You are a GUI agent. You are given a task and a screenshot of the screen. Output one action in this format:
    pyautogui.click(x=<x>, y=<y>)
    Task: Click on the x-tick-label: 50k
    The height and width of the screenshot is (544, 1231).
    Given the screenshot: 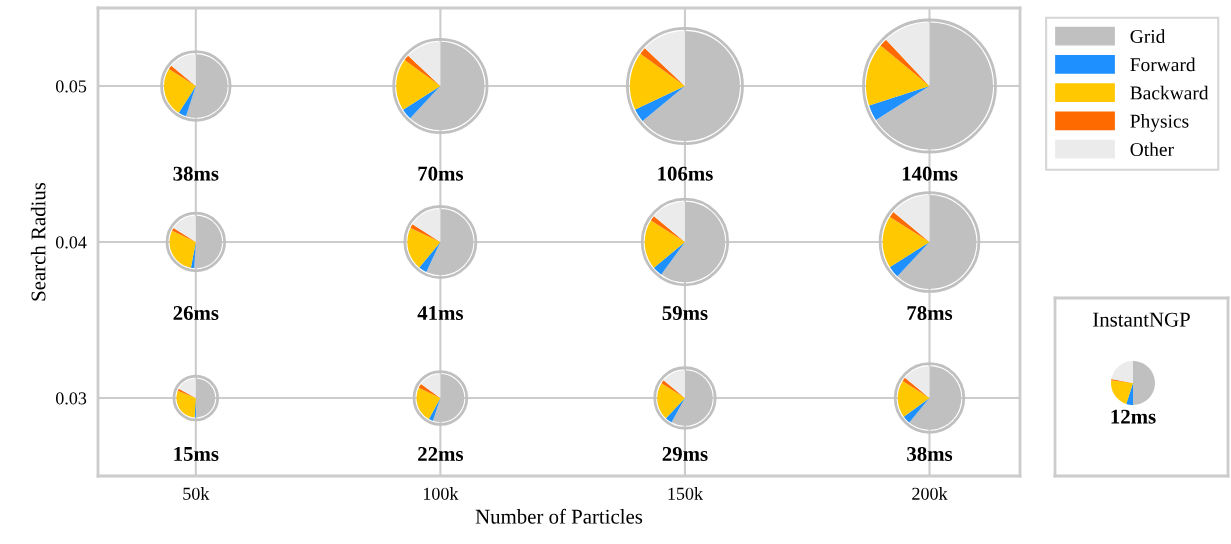 What is the action you would take?
    pyautogui.click(x=196, y=493)
    